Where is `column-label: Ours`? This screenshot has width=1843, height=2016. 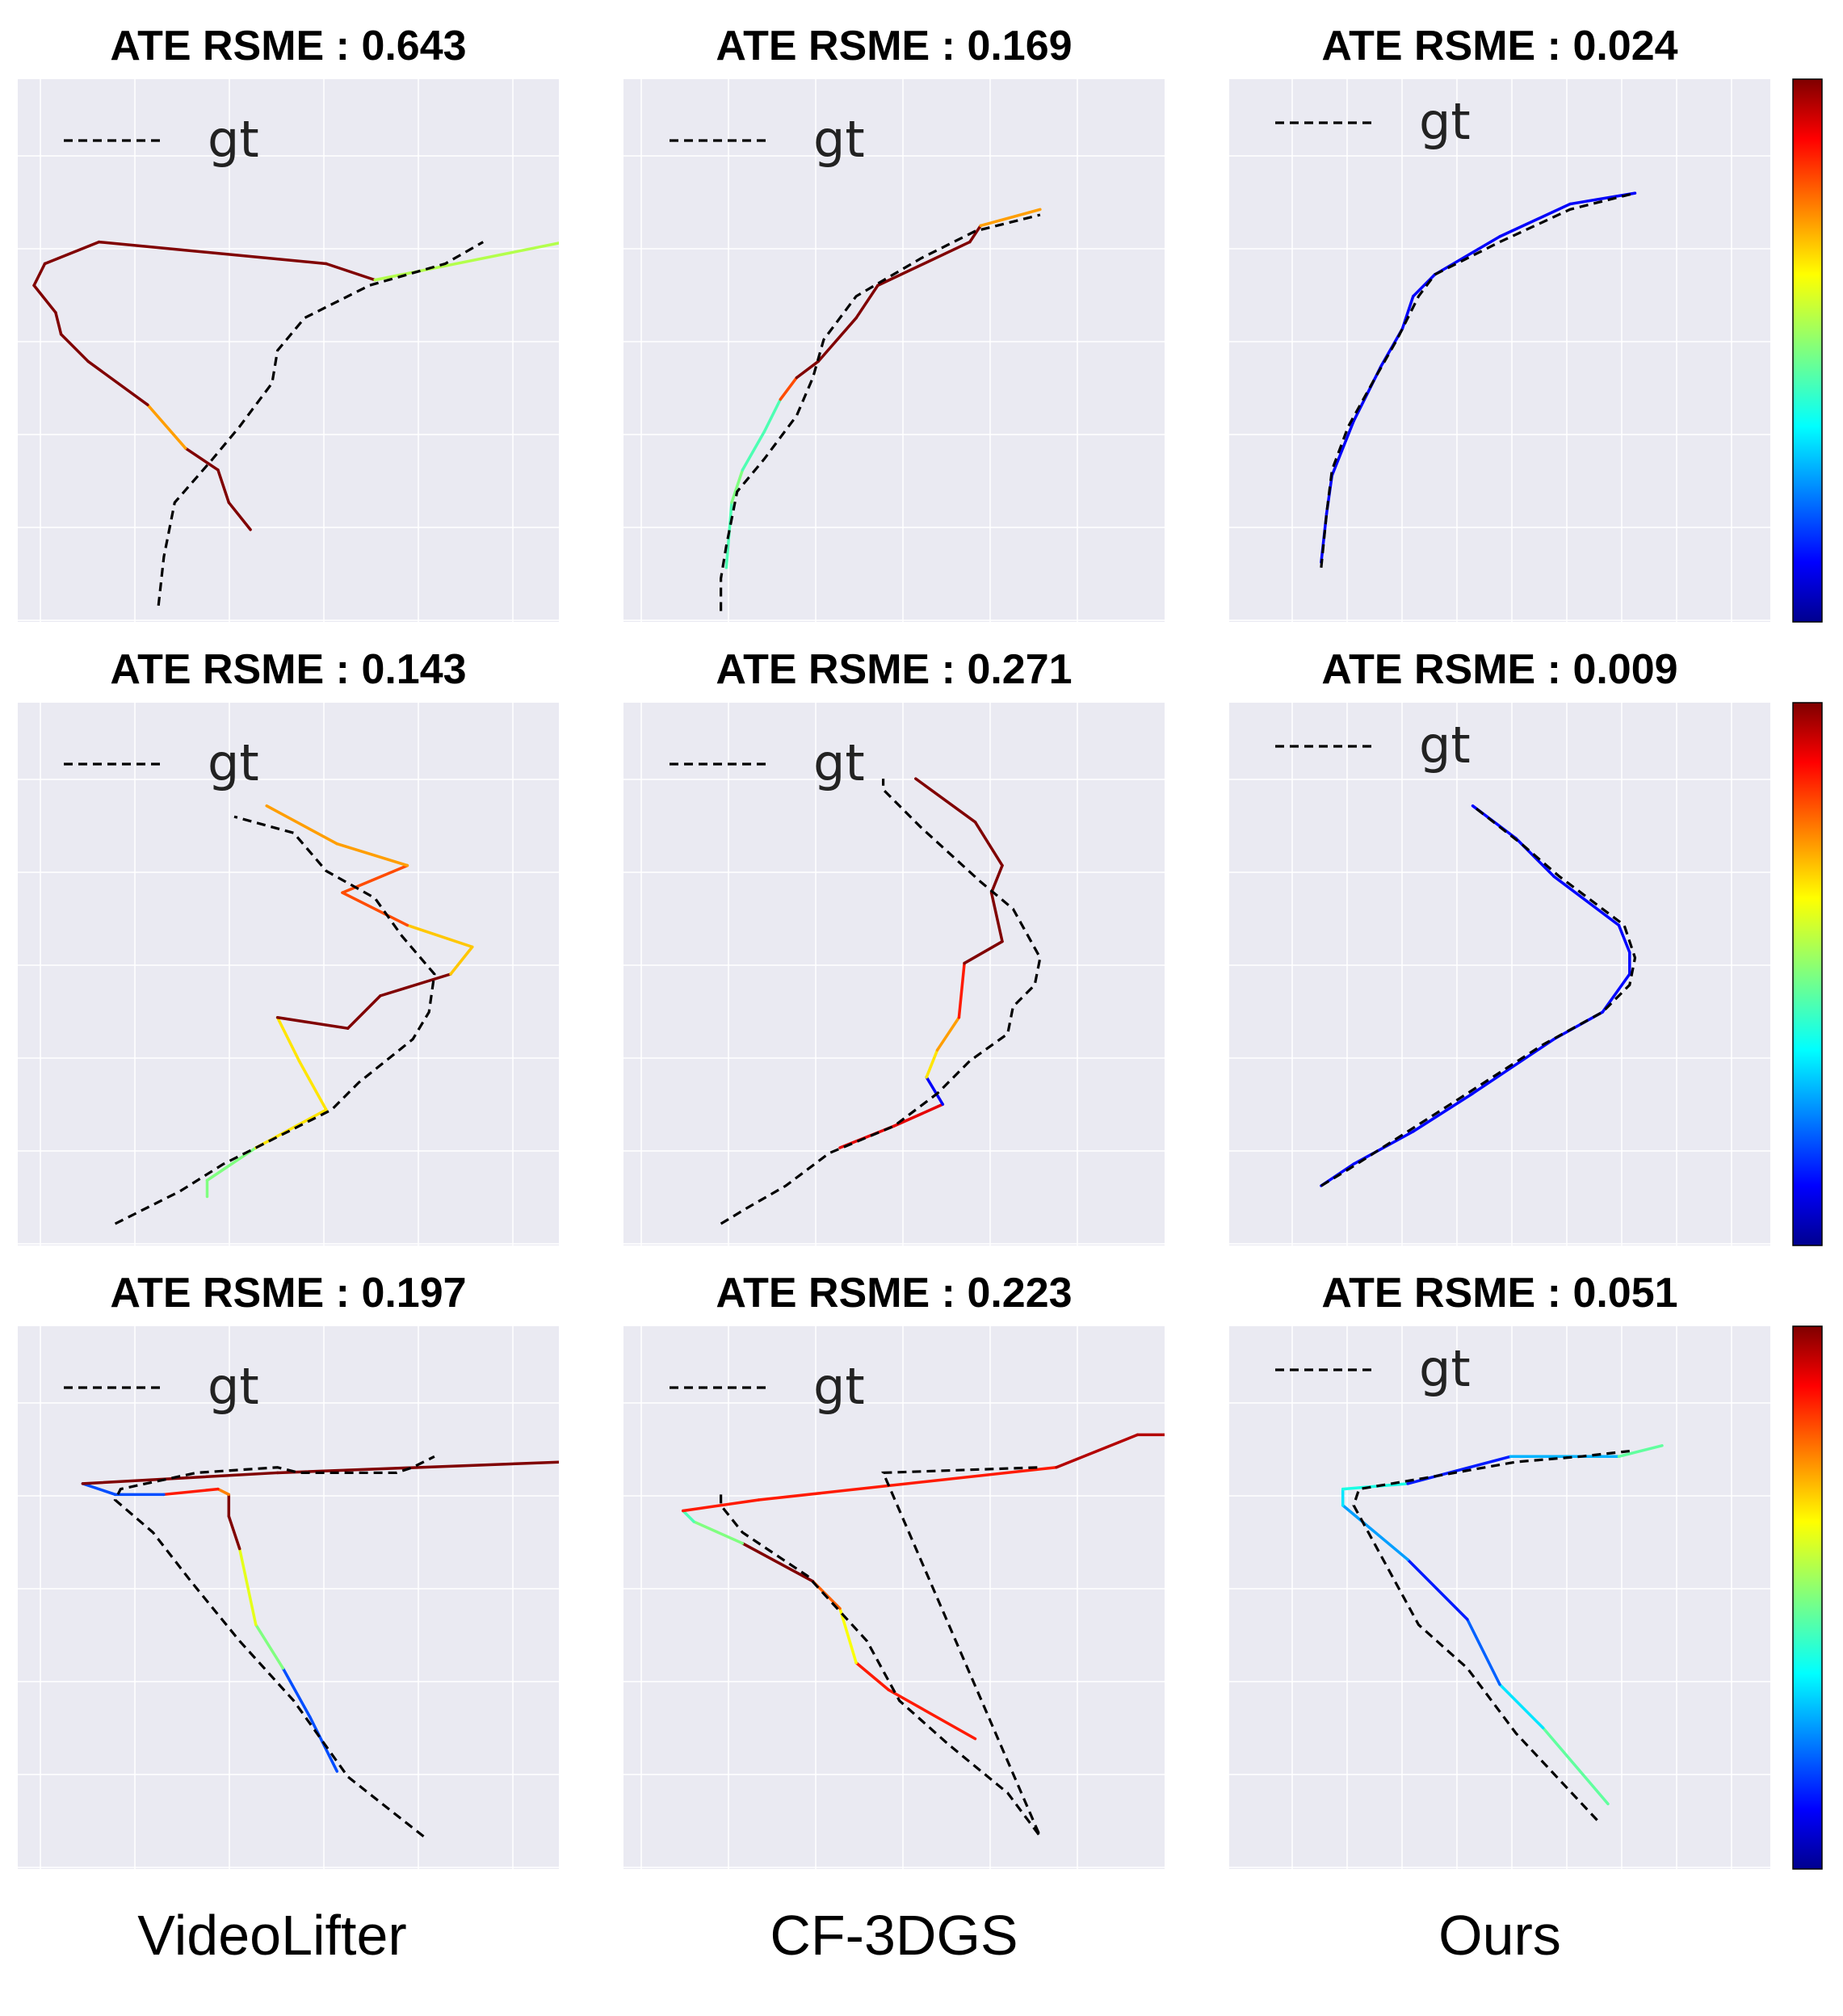
column-label: Ours is located at coordinates (1499, 1936).